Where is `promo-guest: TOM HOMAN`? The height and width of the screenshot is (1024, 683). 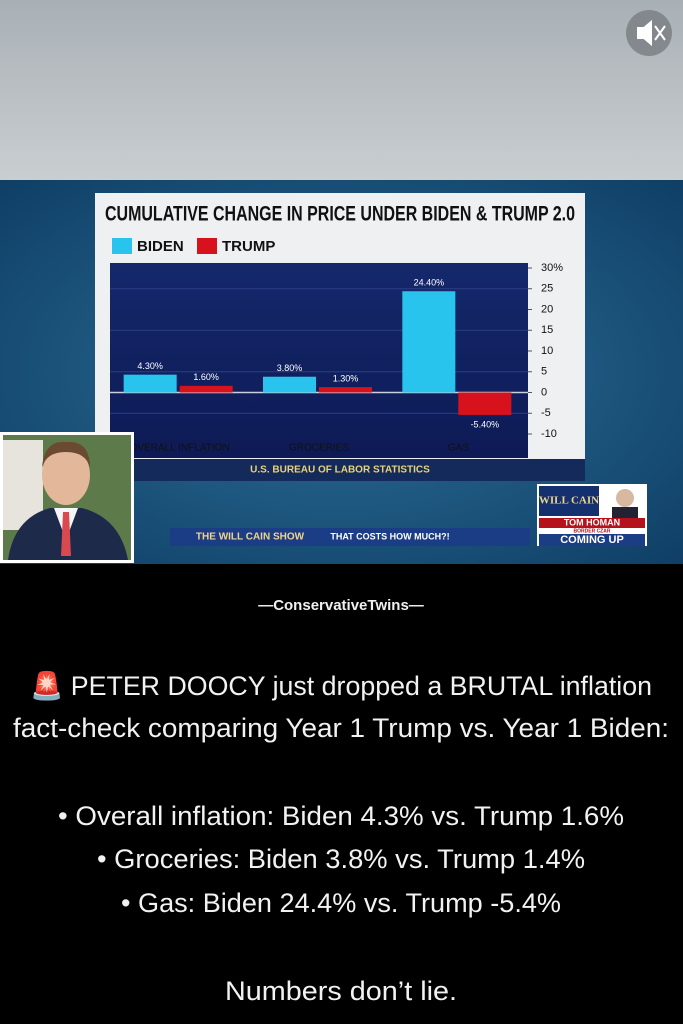 promo-guest: TOM HOMAN is located at coordinates (592, 522).